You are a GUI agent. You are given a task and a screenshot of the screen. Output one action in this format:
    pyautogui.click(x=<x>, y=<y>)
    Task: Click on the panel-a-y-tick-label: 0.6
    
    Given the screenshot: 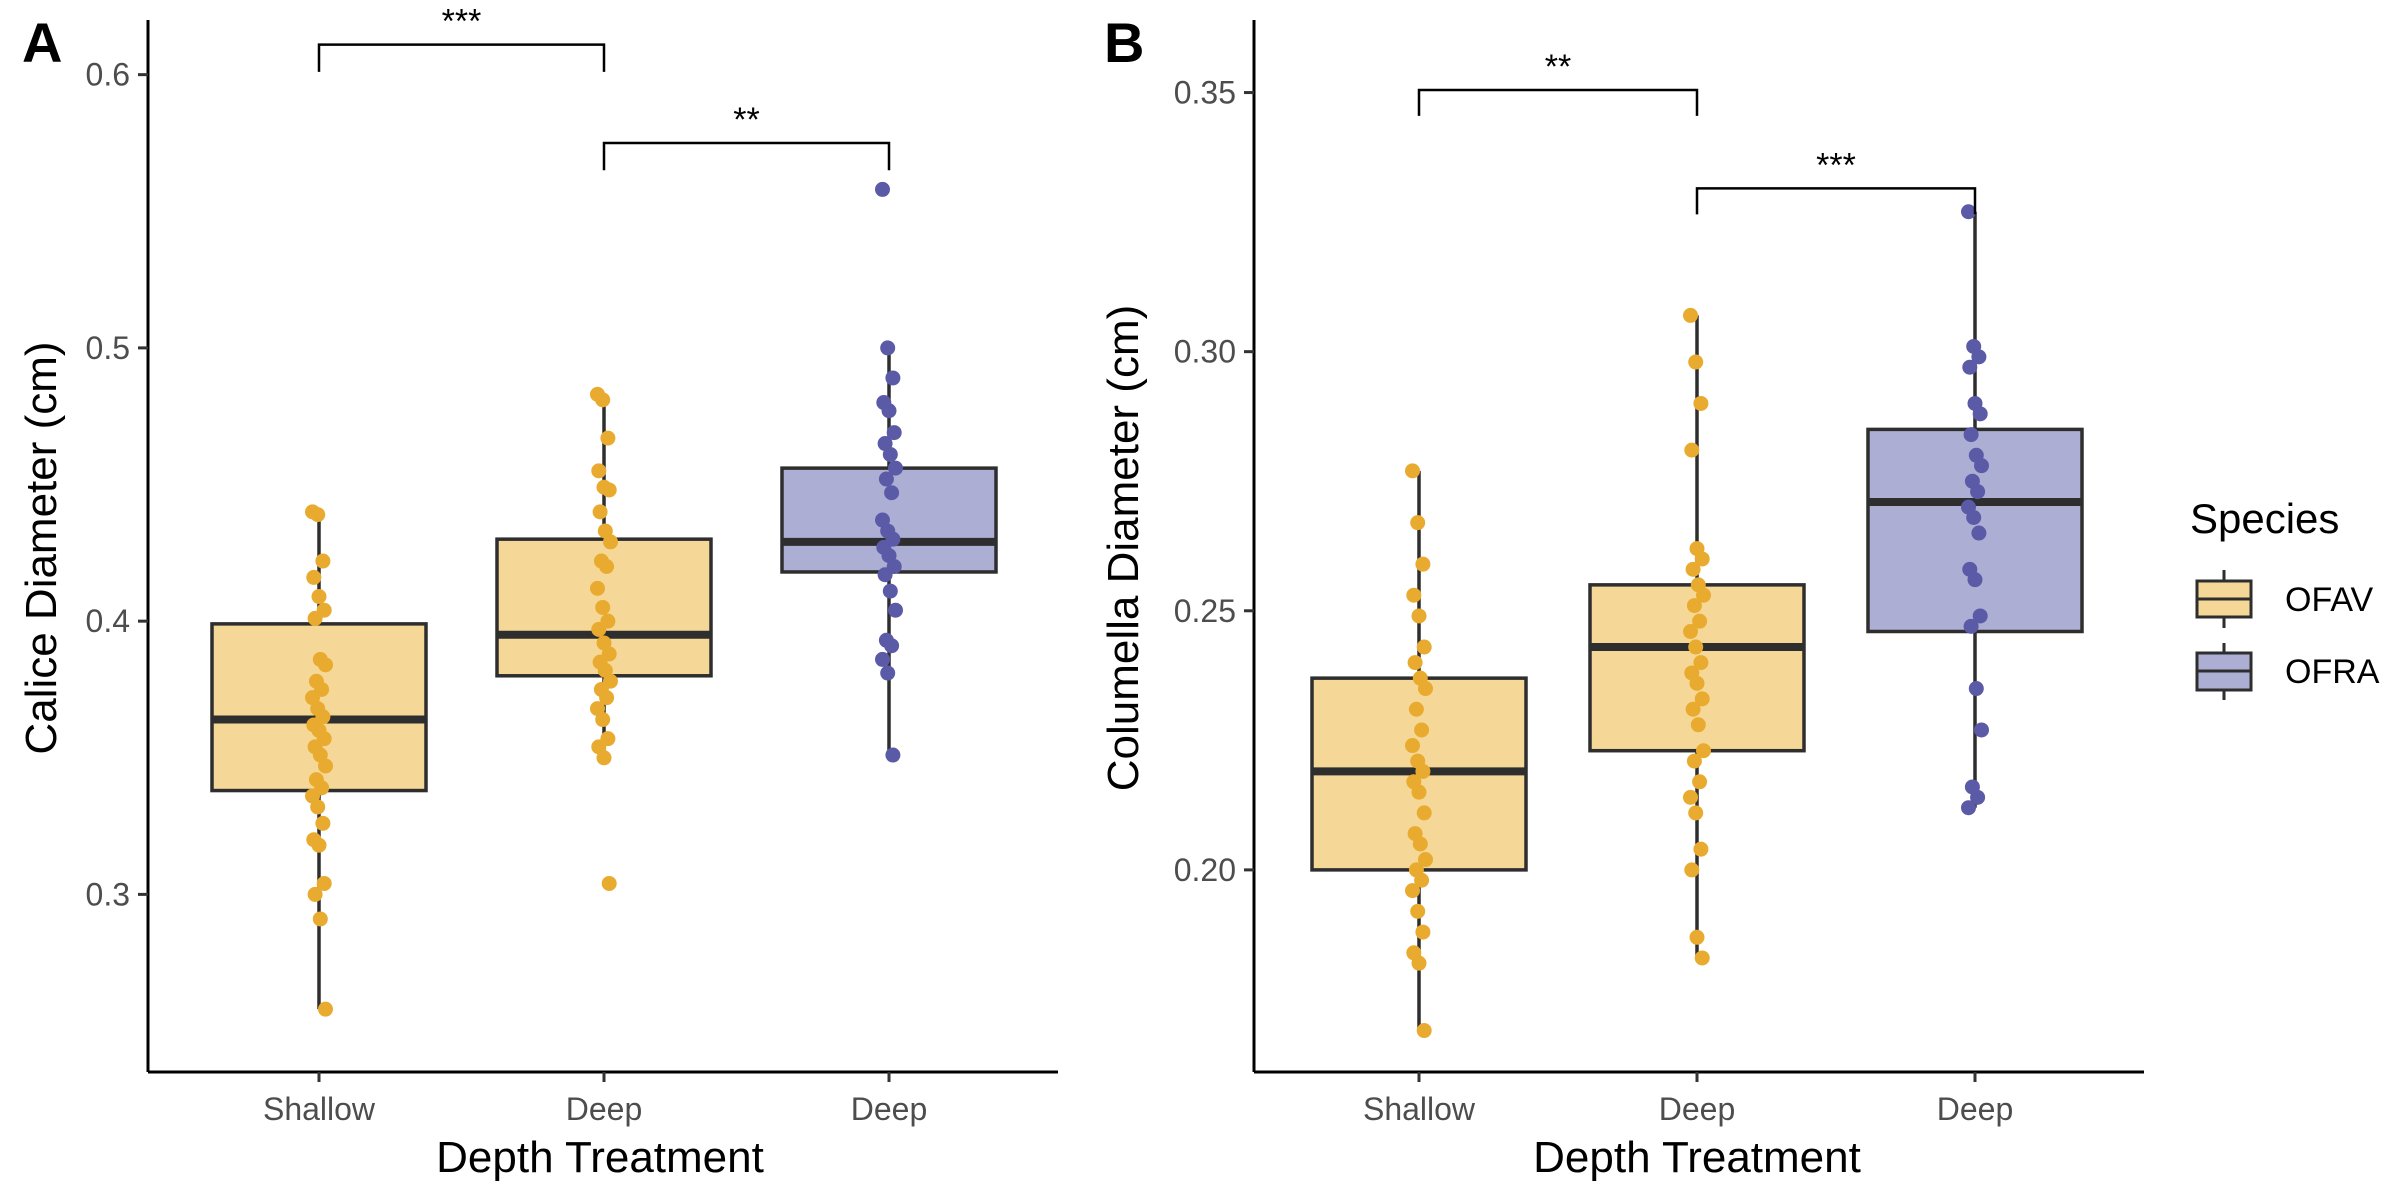 What is the action you would take?
    pyautogui.click(x=108, y=75)
    